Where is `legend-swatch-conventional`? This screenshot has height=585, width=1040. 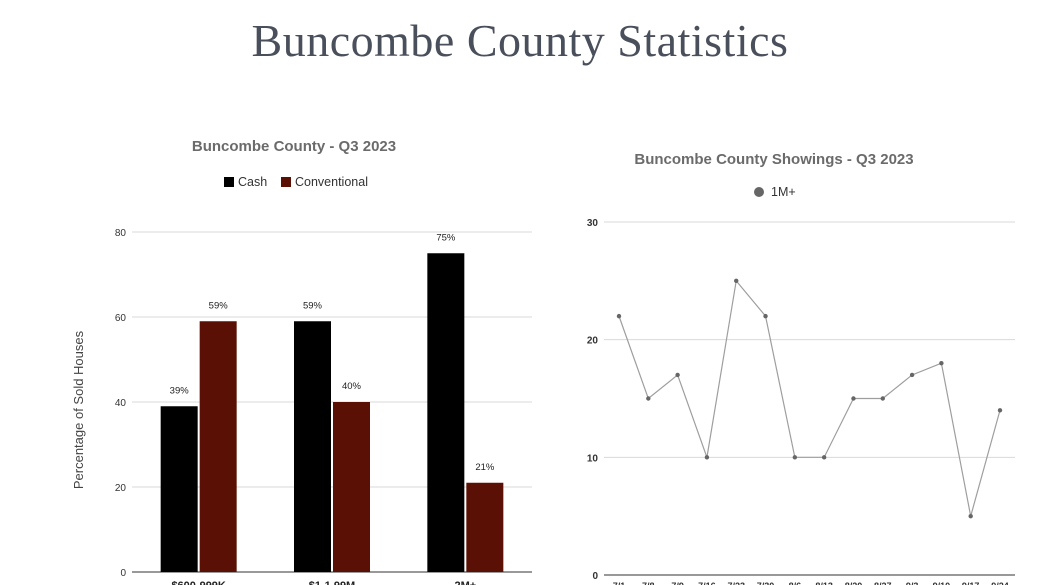
legend-swatch-conventional is located at coordinates (286, 182).